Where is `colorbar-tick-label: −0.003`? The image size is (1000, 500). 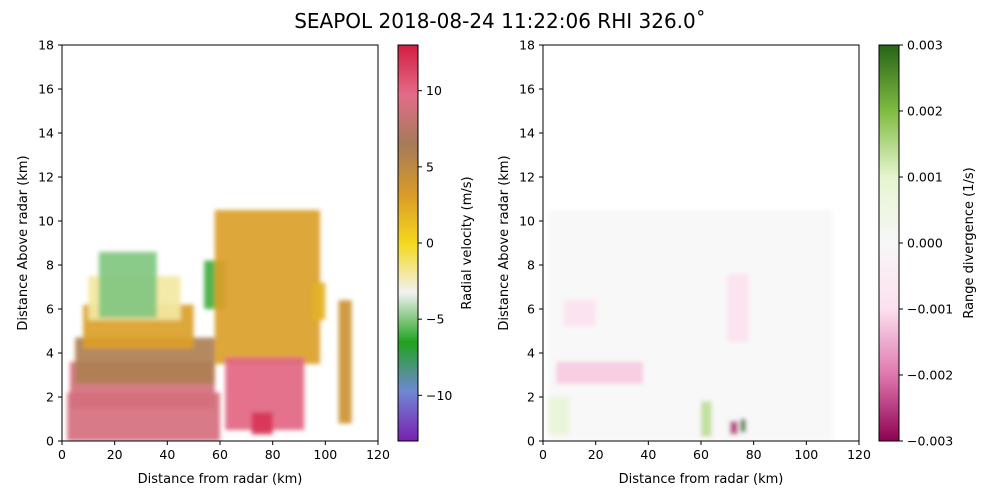 colorbar-tick-label: −0.003 is located at coordinates (930, 441).